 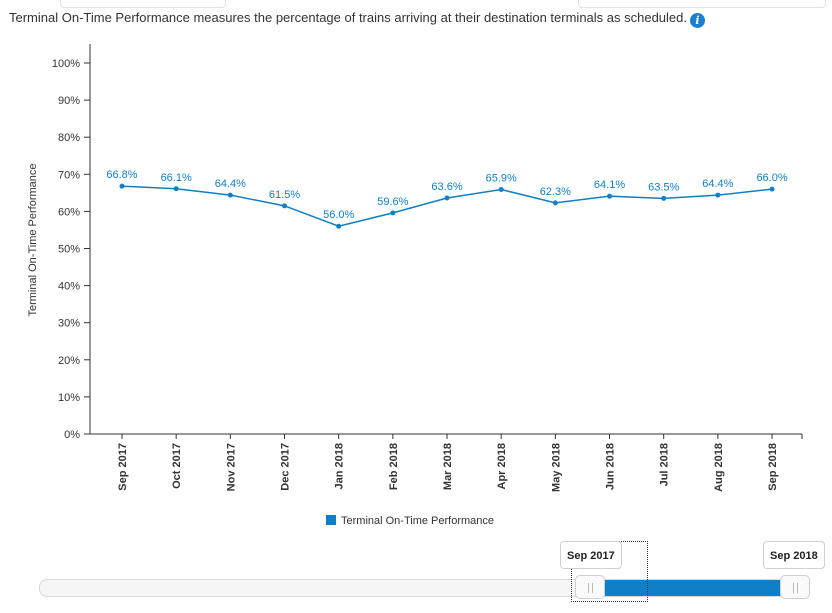 What do you see at coordinates (702, 4) in the screenshot?
I see `top-tab-right` at bounding box center [702, 4].